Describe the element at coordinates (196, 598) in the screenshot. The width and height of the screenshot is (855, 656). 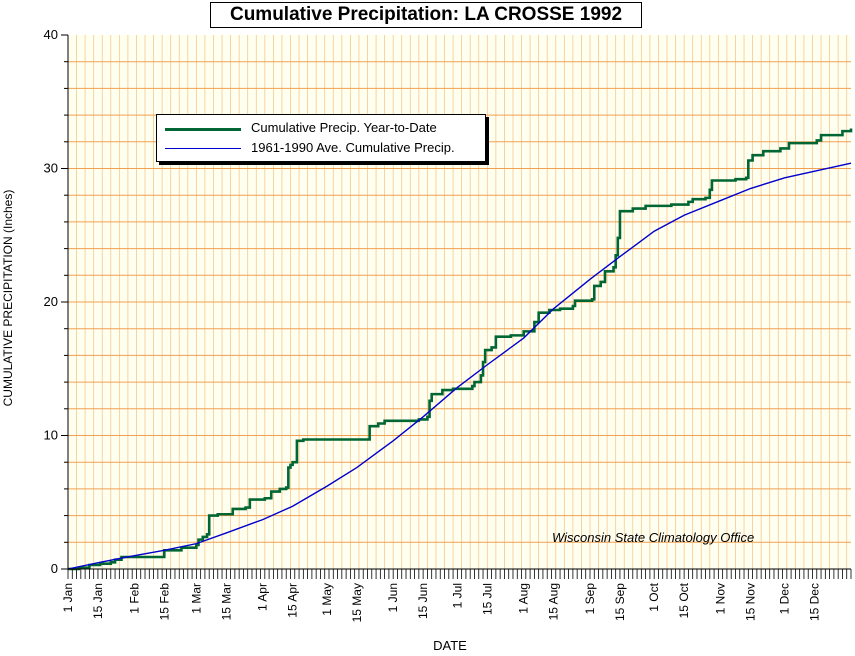
I see `x-tick-label: 1 Mar` at that location.